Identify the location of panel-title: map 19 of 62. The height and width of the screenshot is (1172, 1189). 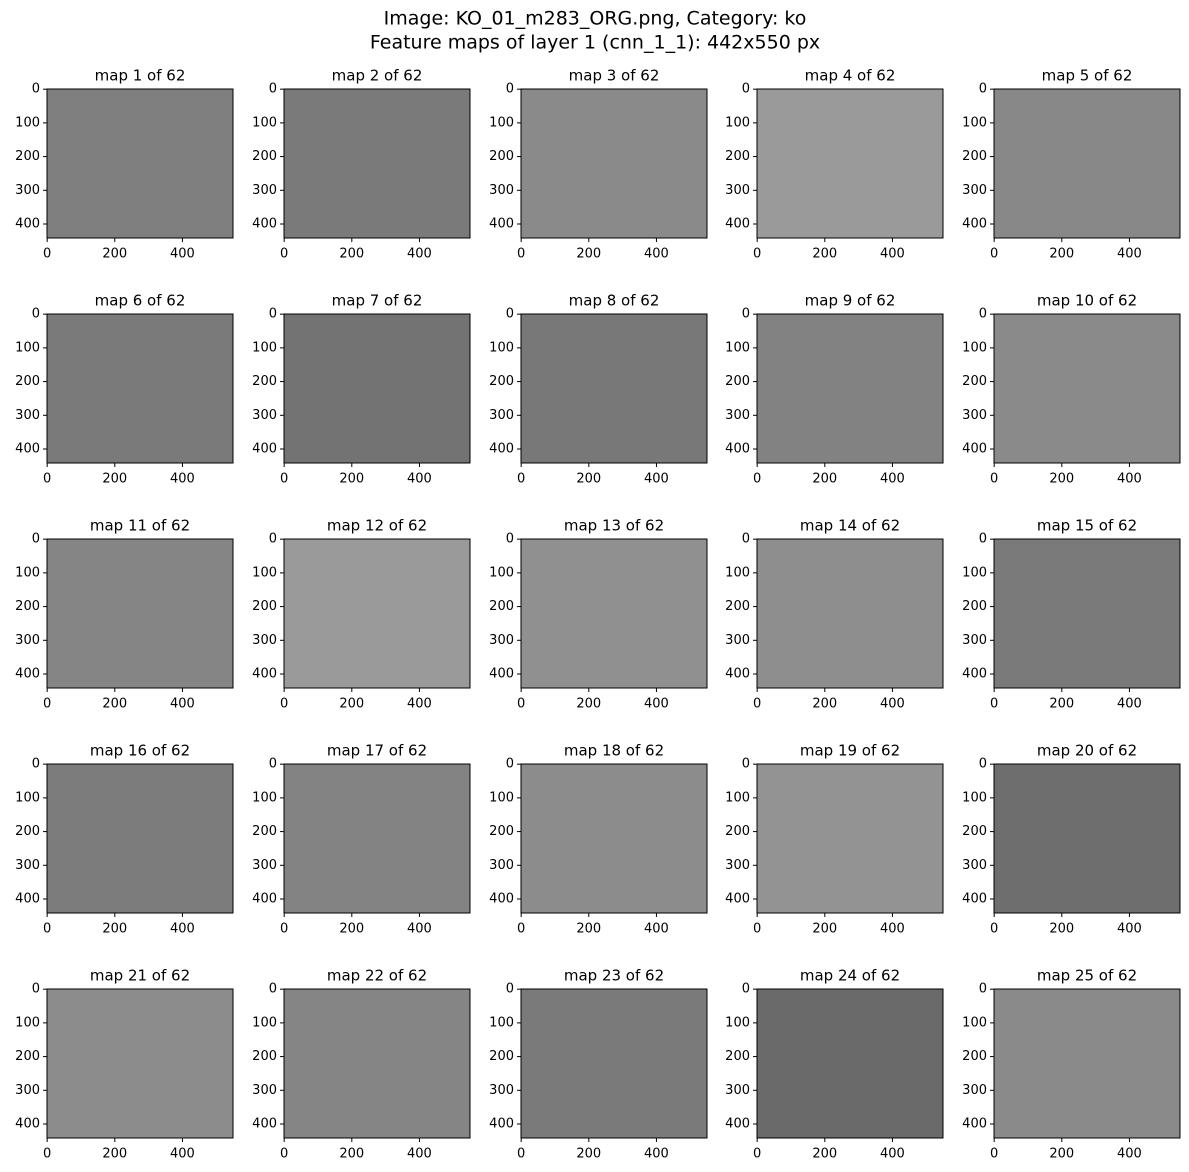
(850, 751).